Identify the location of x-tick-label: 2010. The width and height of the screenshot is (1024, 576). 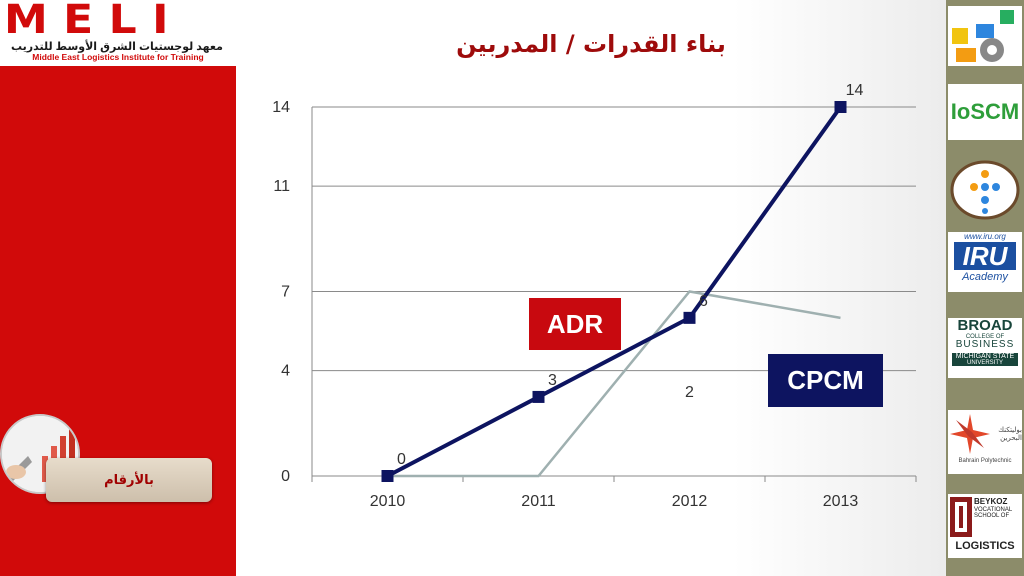
(388, 501).